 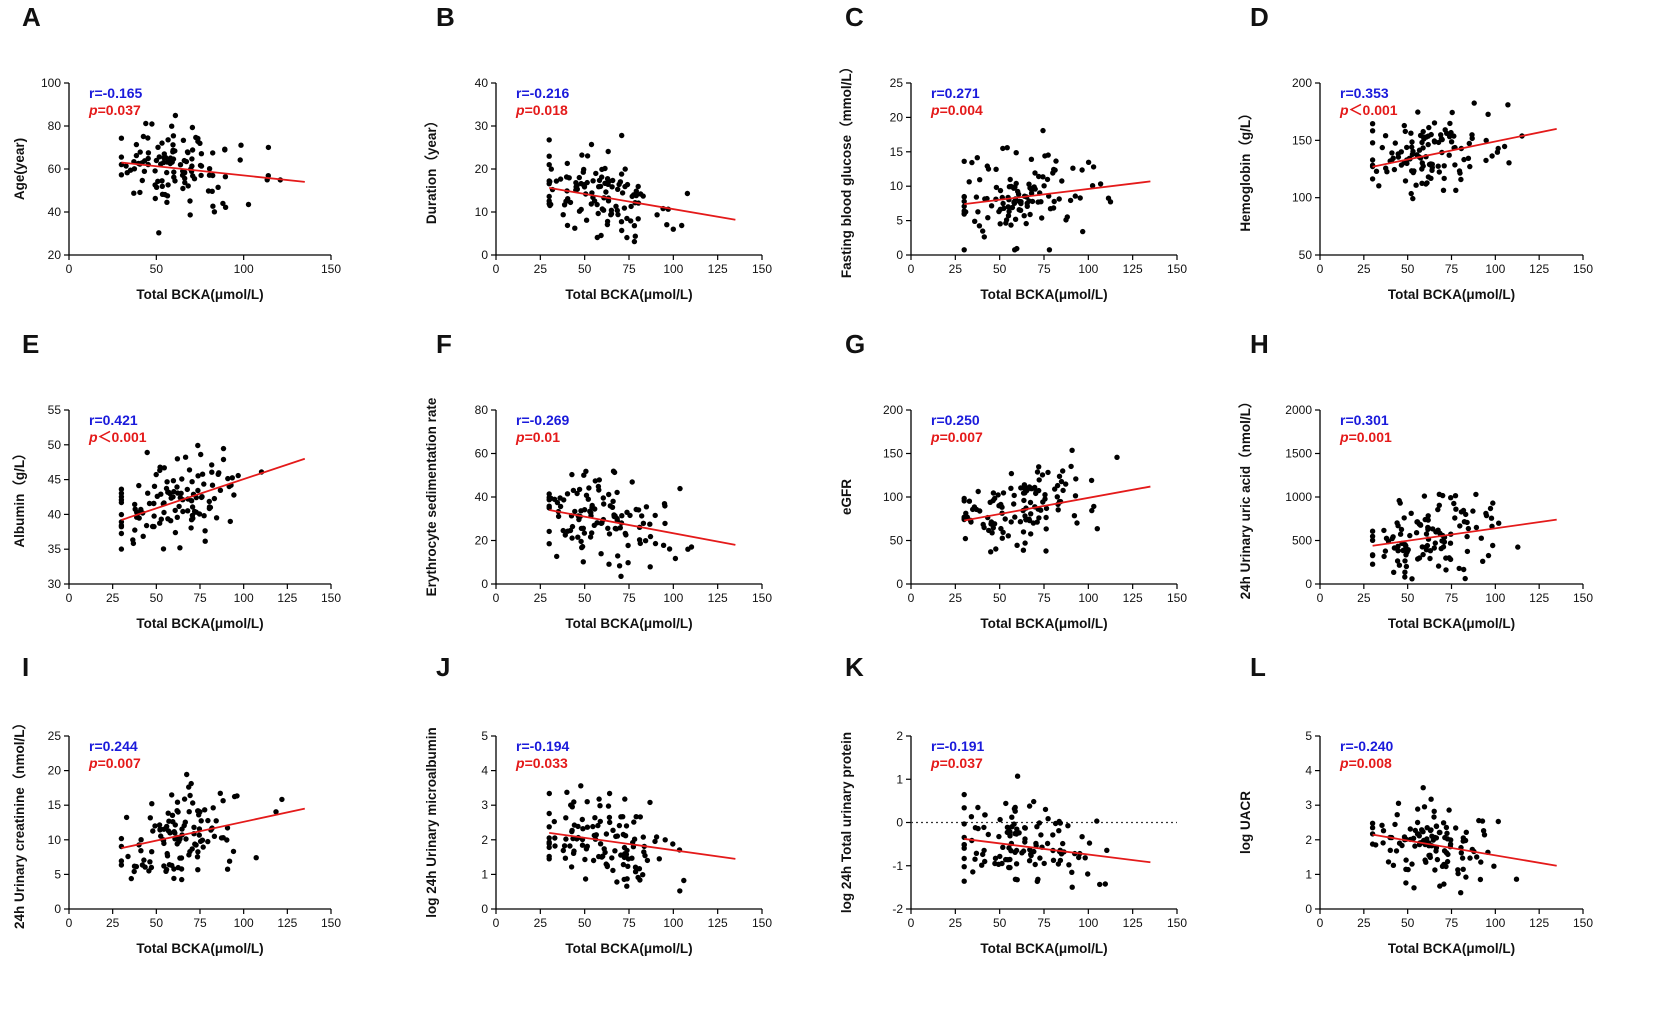 I want to click on panel-k-x-tick-label: 100, so click(x=1088, y=923).